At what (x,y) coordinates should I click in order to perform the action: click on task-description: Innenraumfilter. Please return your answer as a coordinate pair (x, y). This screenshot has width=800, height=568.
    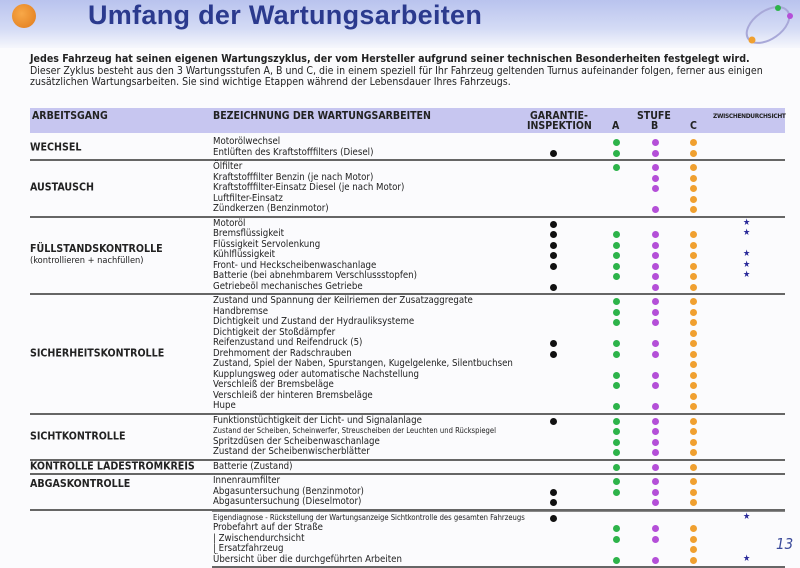
    Looking at the image, I should click on (246, 481).